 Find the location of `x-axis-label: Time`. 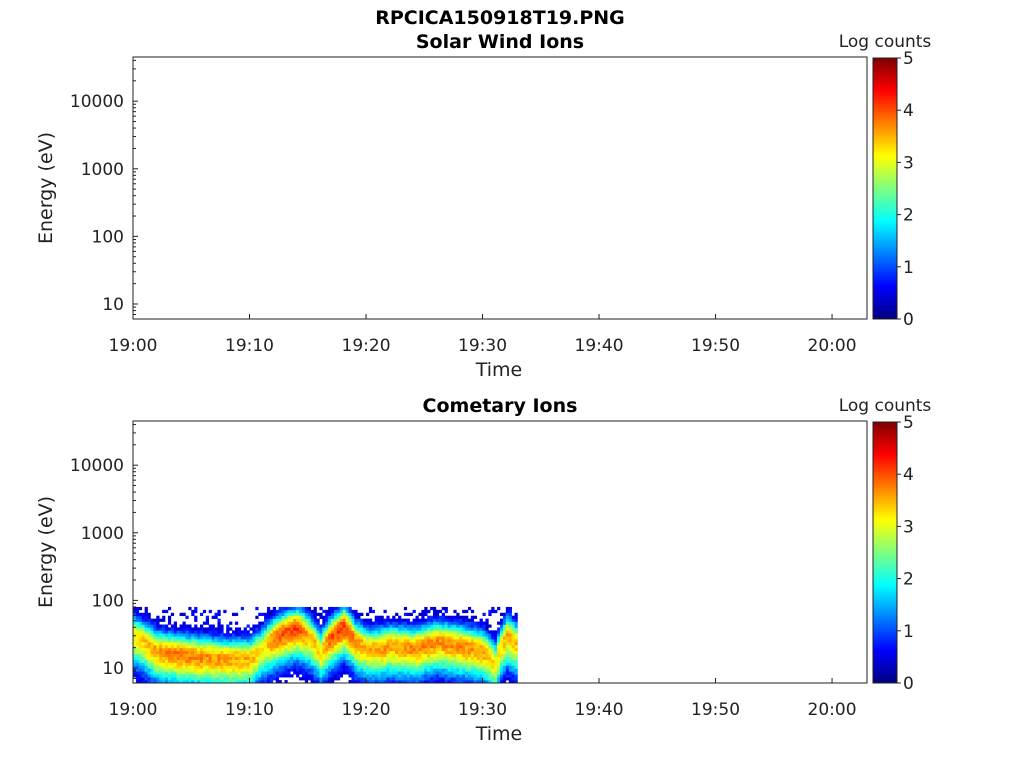

x-axis-label: Time is located at coordinates (499, 370).